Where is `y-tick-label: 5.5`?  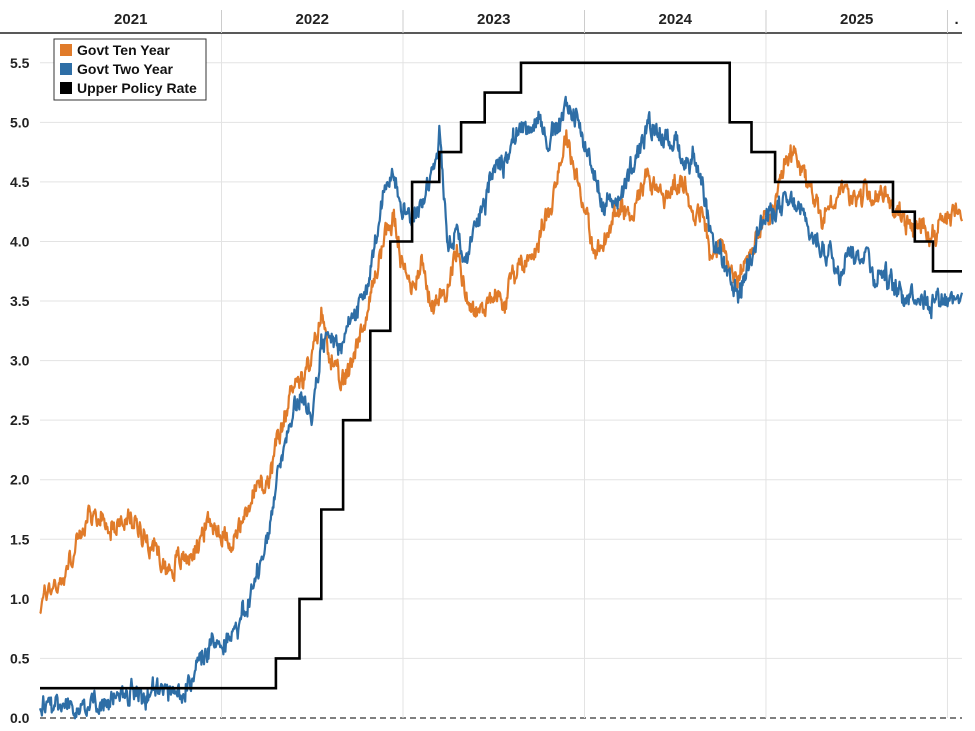
y-tick-label: 5.5 is located at coordinates (20, 63).